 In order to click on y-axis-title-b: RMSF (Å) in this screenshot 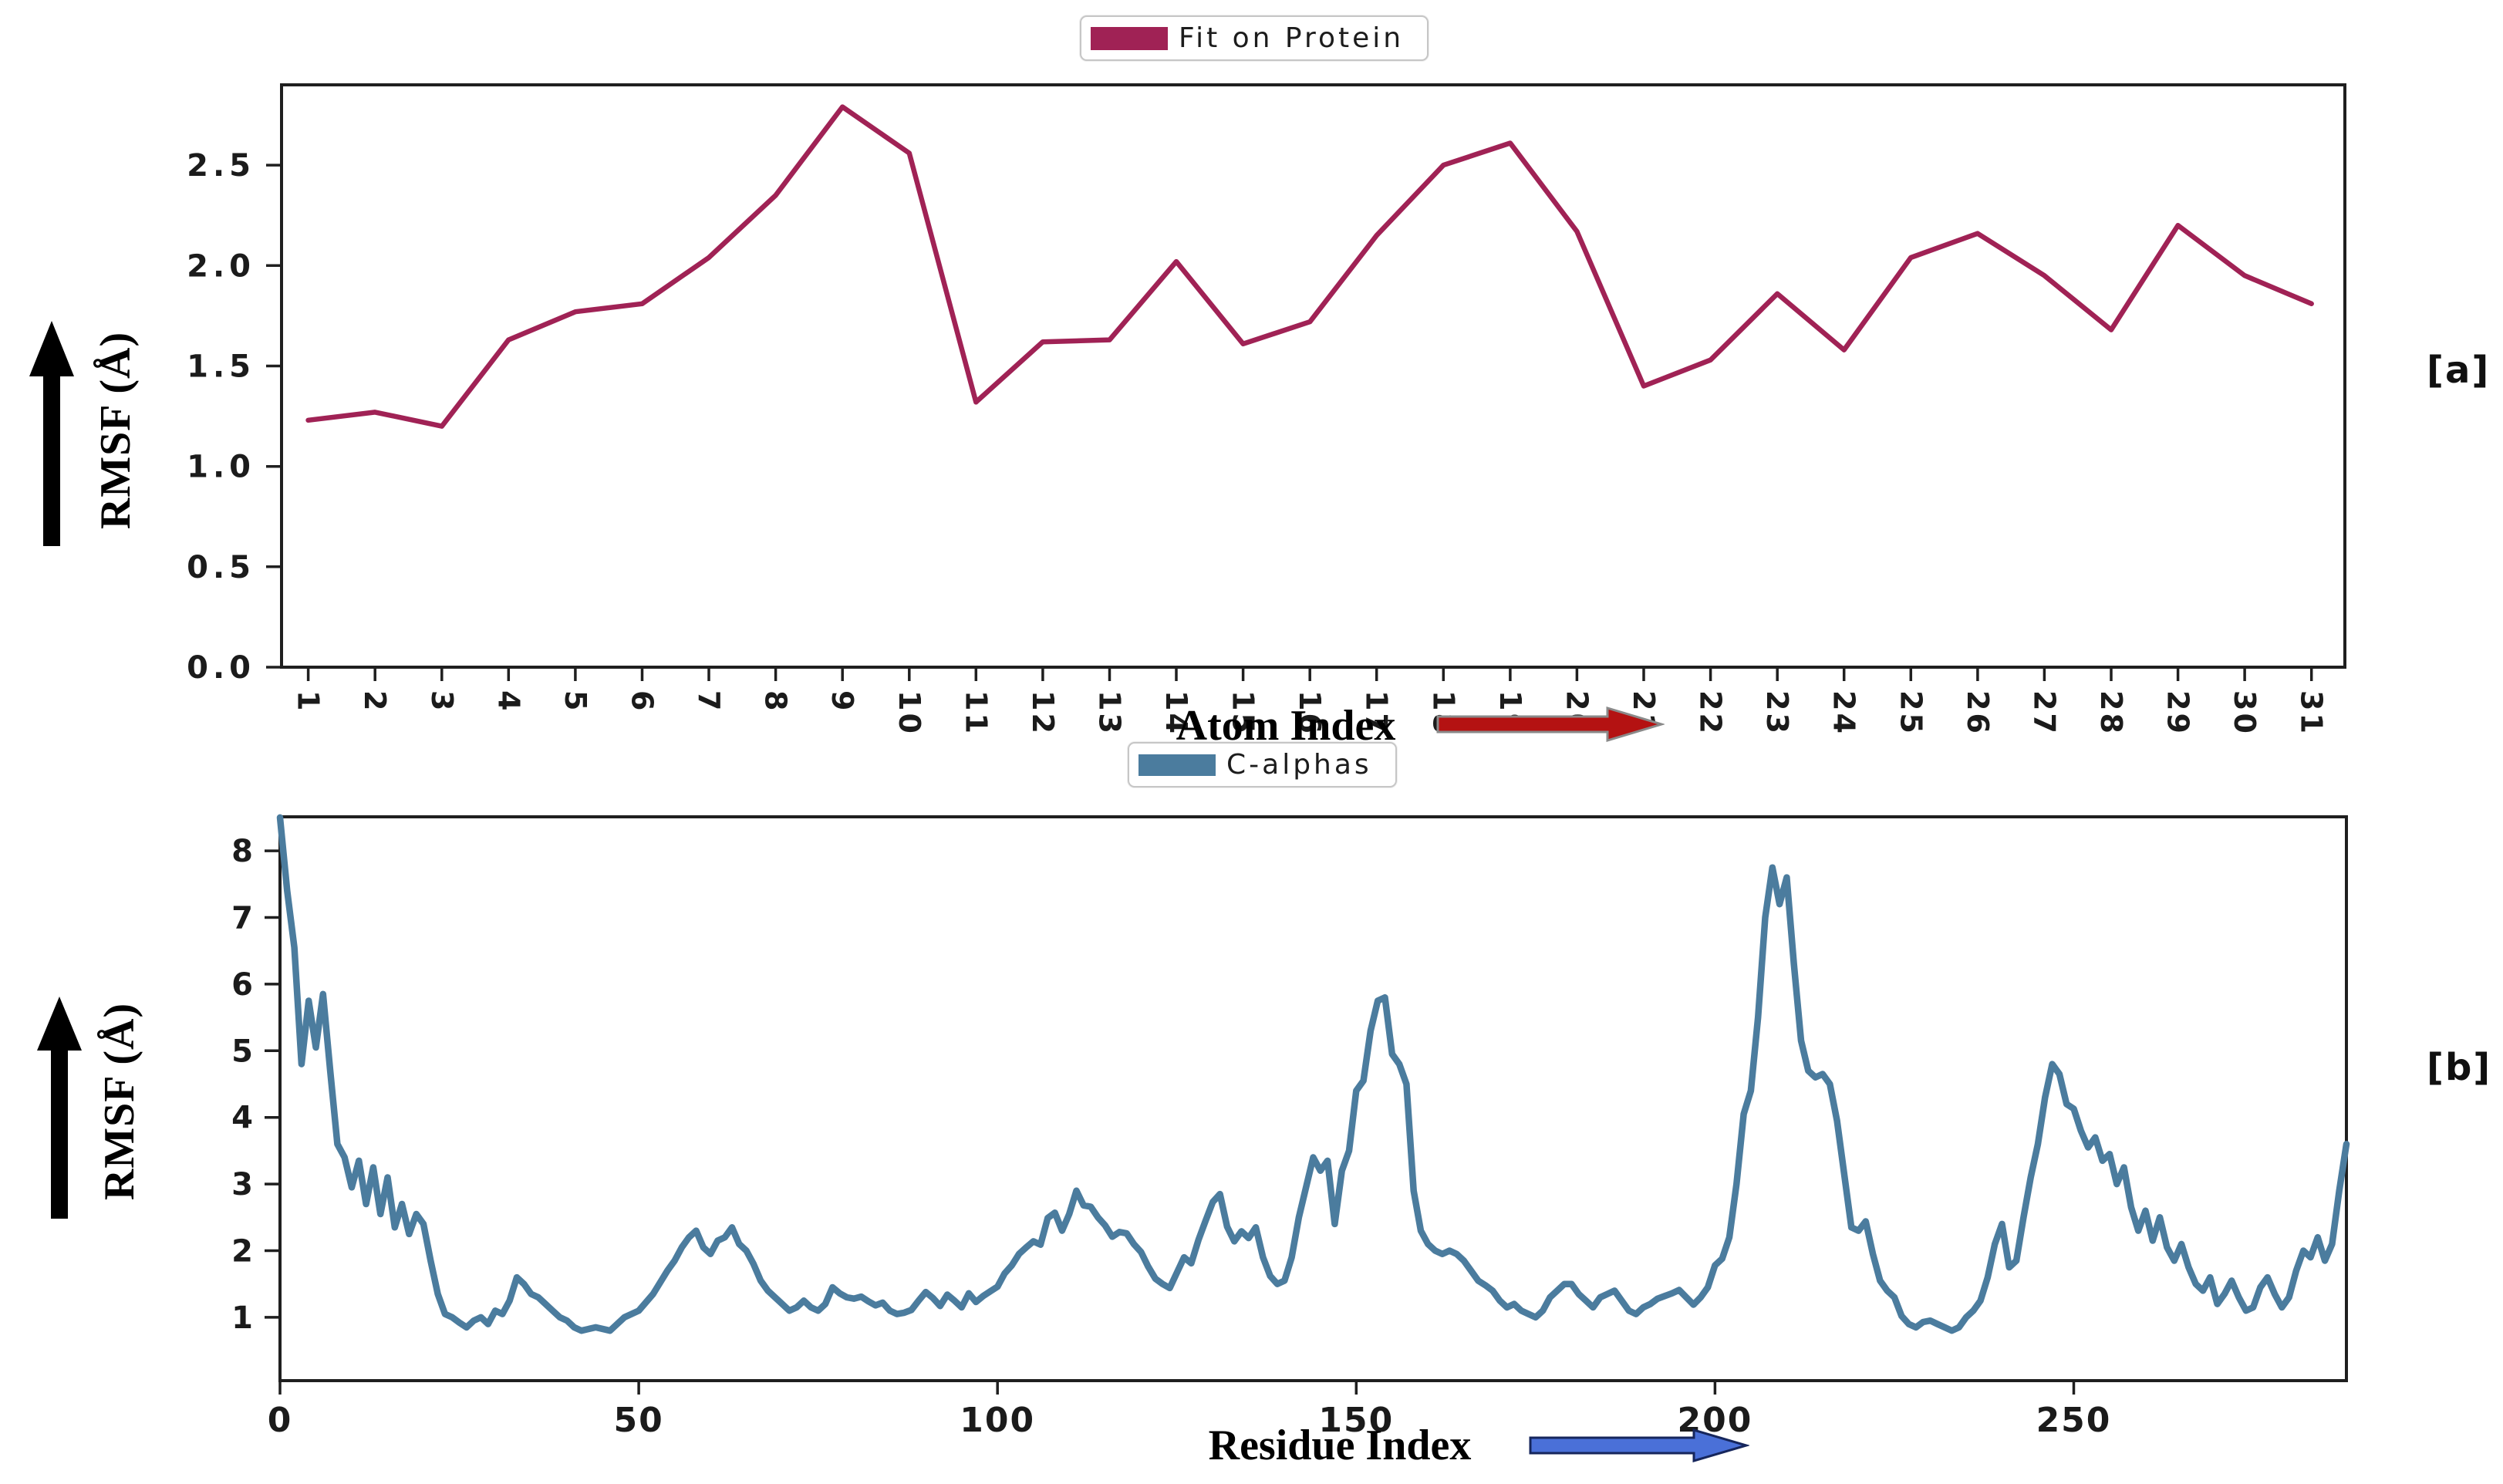, I will do `click(119, 1101)`.